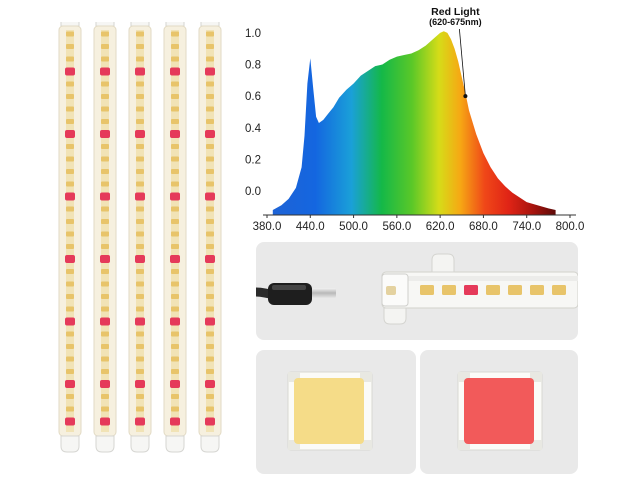 The height and width of the screenshot is (480, 640). Describe the element at coordinates (310, 227) in the screenshot. I see `x-tick-label: 440.0` at that location.